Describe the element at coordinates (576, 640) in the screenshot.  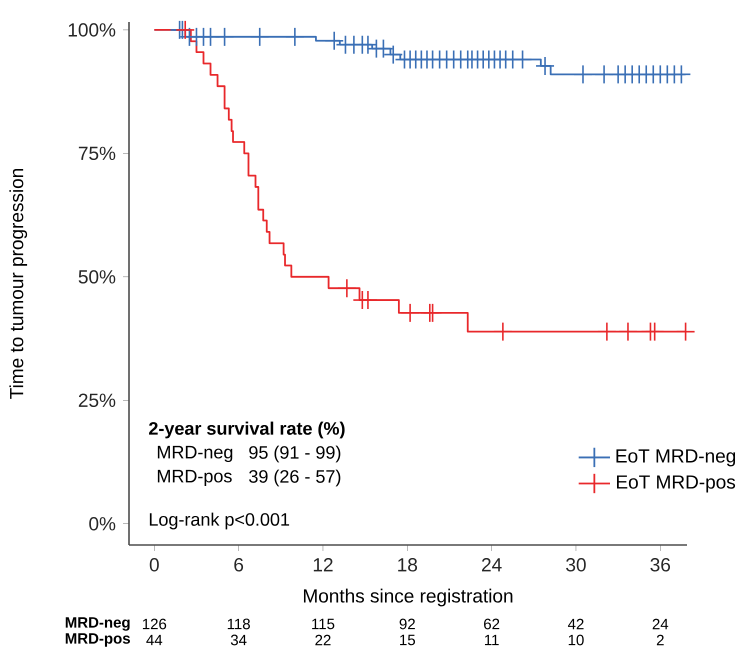
I see `text: 10` at that location.